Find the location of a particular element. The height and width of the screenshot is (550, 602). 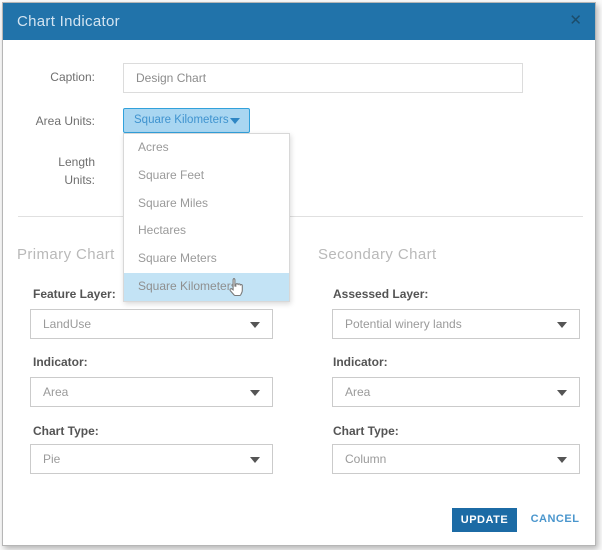

hand-cursor-icon is located at coordinates (236, 289).